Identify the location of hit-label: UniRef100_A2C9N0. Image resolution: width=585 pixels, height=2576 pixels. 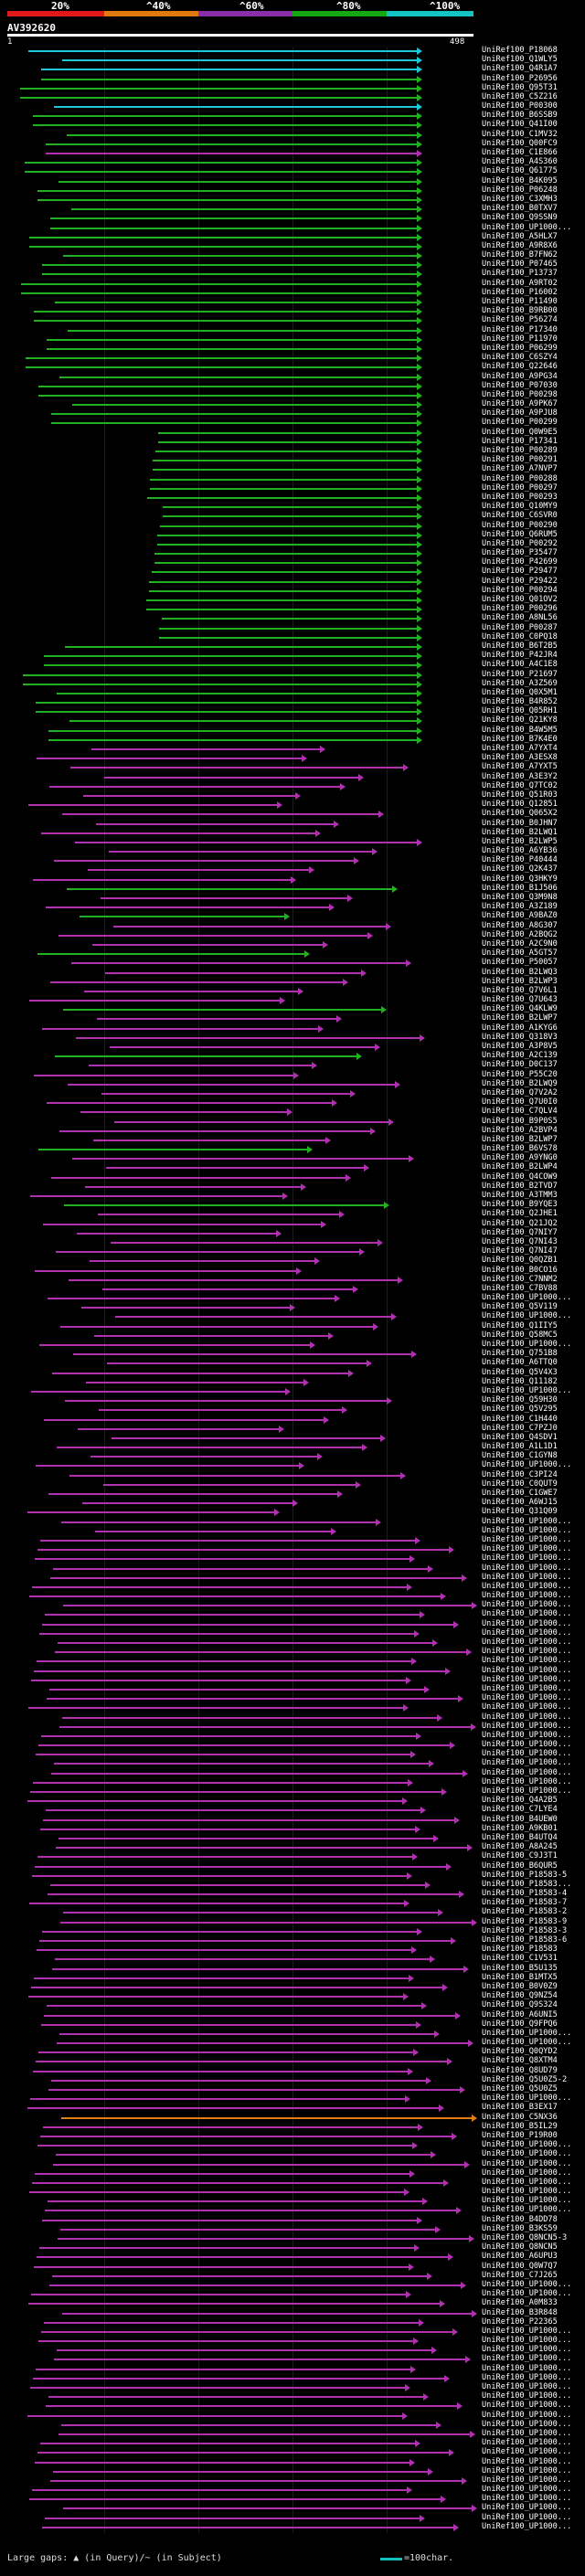
(520, 943).